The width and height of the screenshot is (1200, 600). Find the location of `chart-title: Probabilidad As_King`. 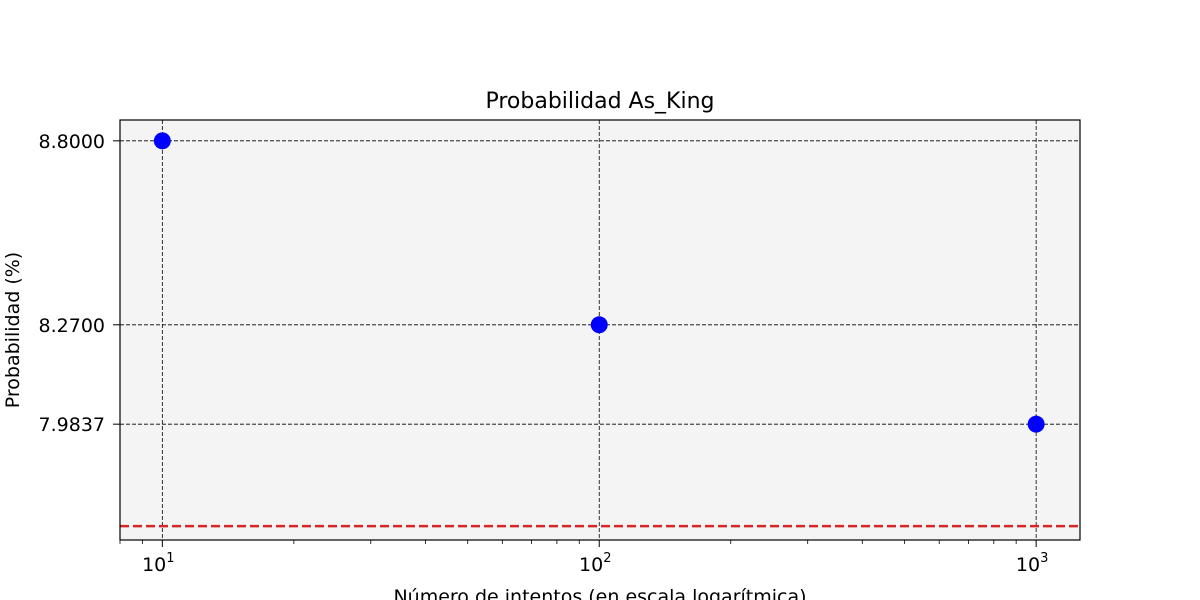

chart-title: Probabilidad As_King is located at coordinates (599, 101).